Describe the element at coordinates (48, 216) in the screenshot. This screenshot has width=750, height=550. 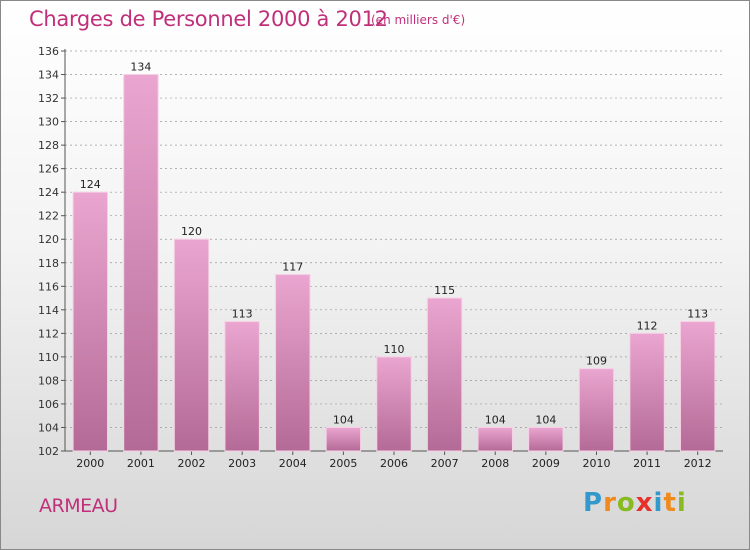
I see `y-tick-label: 122` at that location.